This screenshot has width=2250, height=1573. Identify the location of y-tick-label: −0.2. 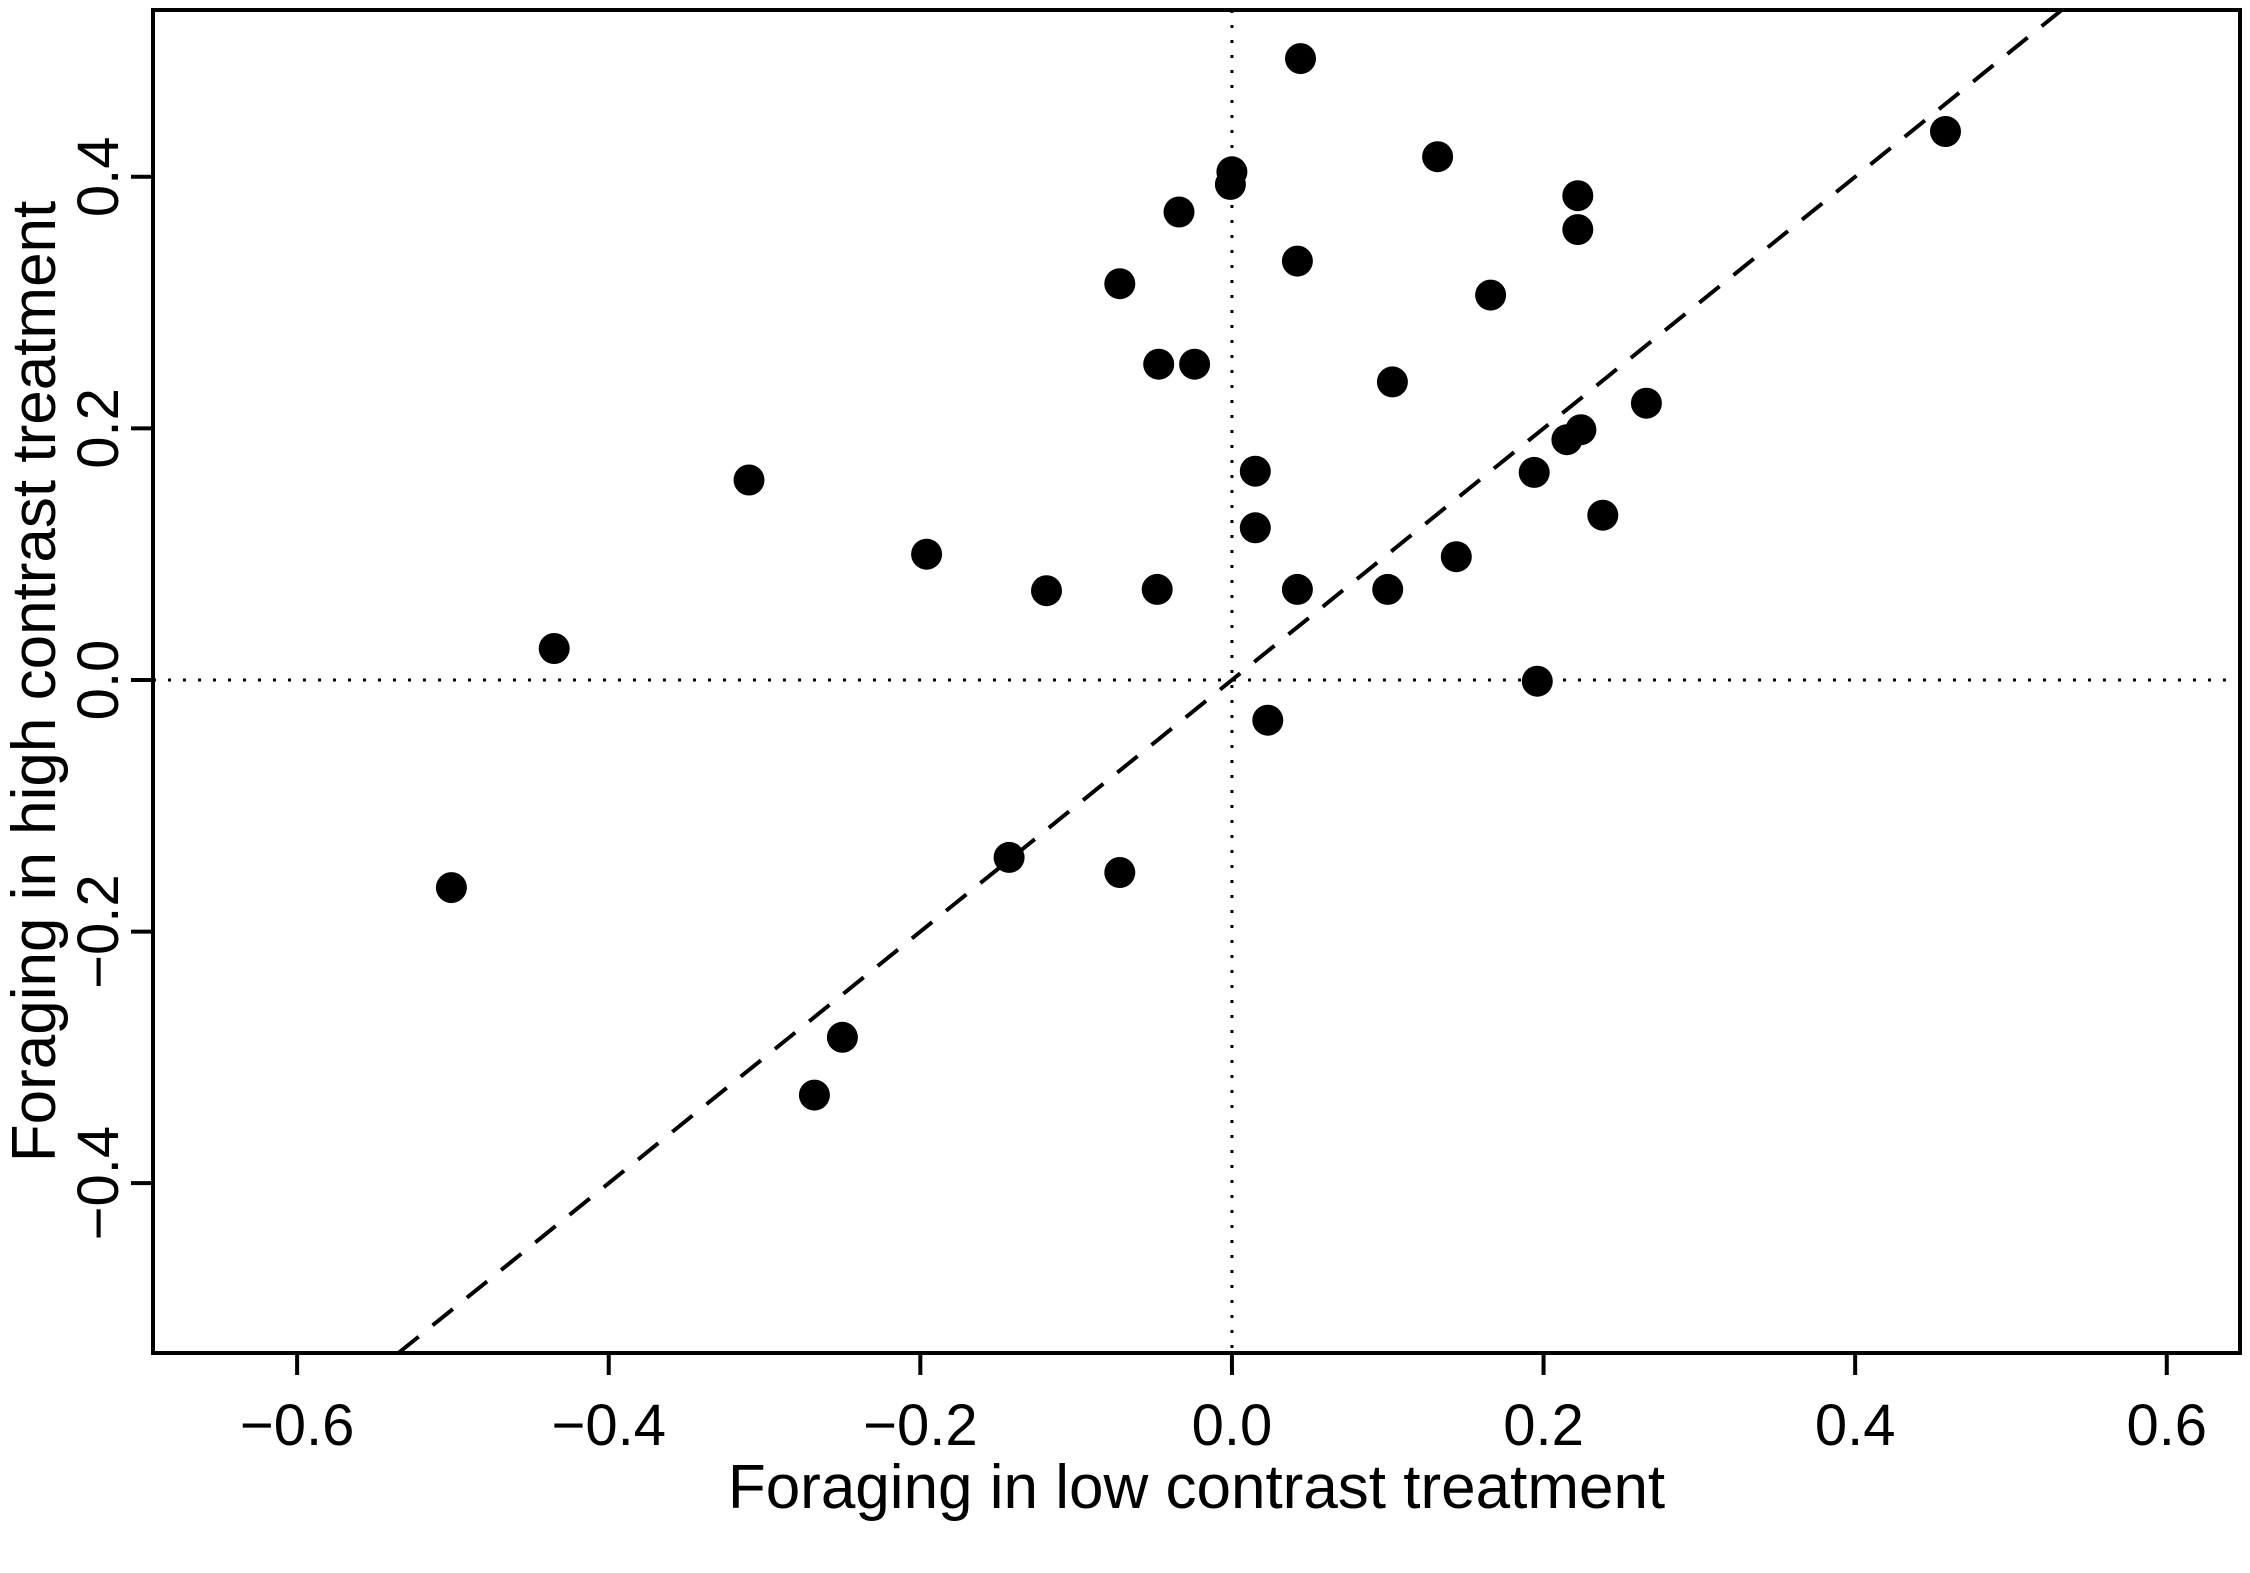
(98, 931).